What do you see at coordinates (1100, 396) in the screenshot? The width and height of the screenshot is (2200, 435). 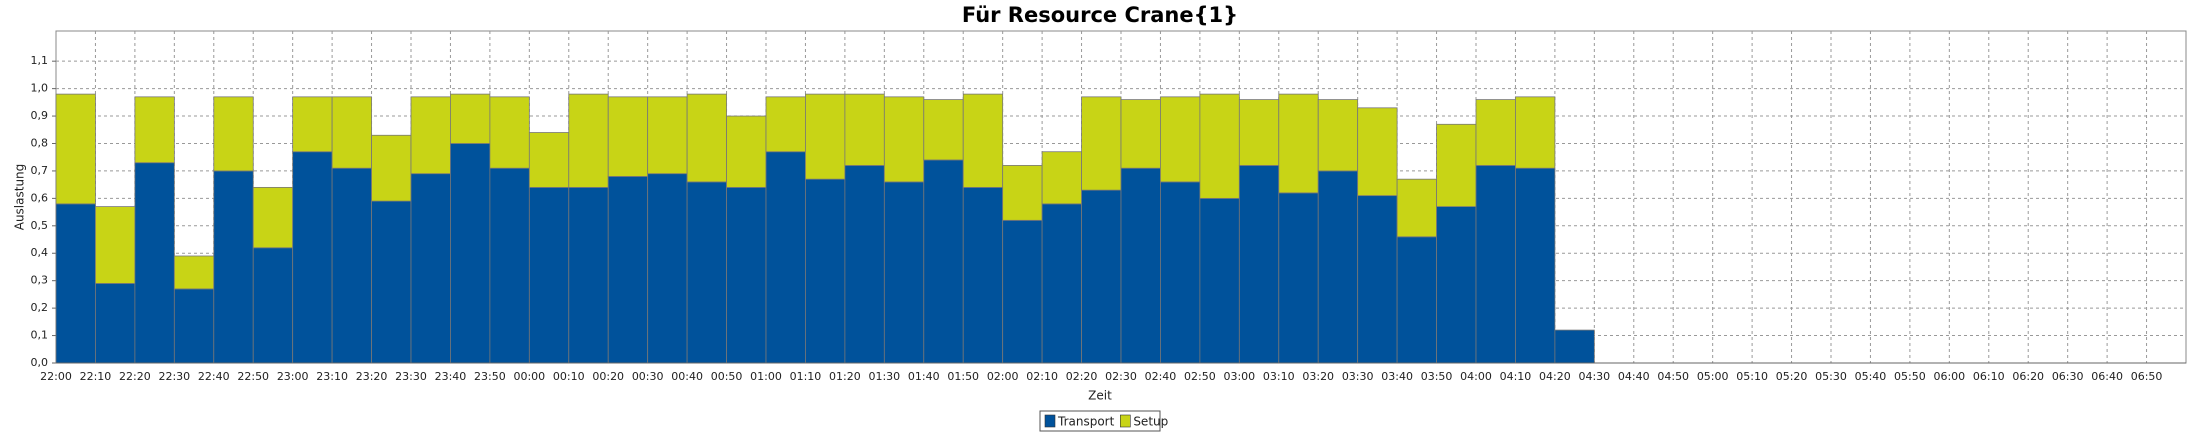 I see `x-axis-label: Zeit` at bounding box center [1100, 396].